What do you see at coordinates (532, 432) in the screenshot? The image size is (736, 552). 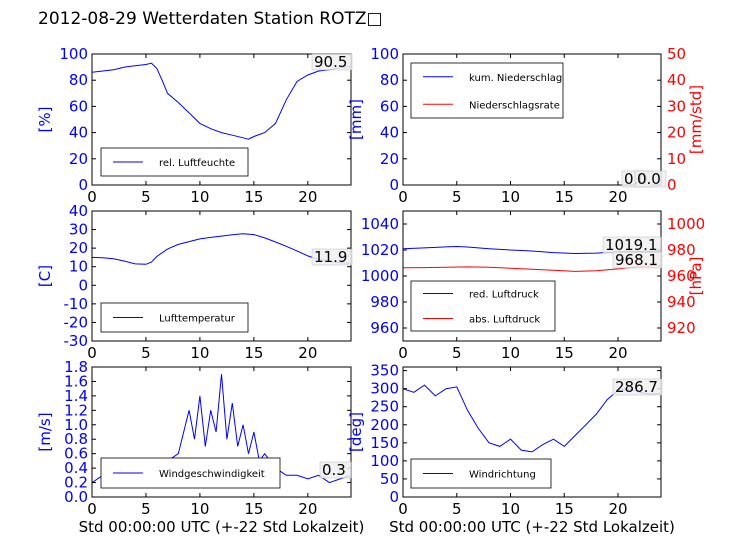 I see `plot-frame-winddirection` at bounding box center [532, 432].